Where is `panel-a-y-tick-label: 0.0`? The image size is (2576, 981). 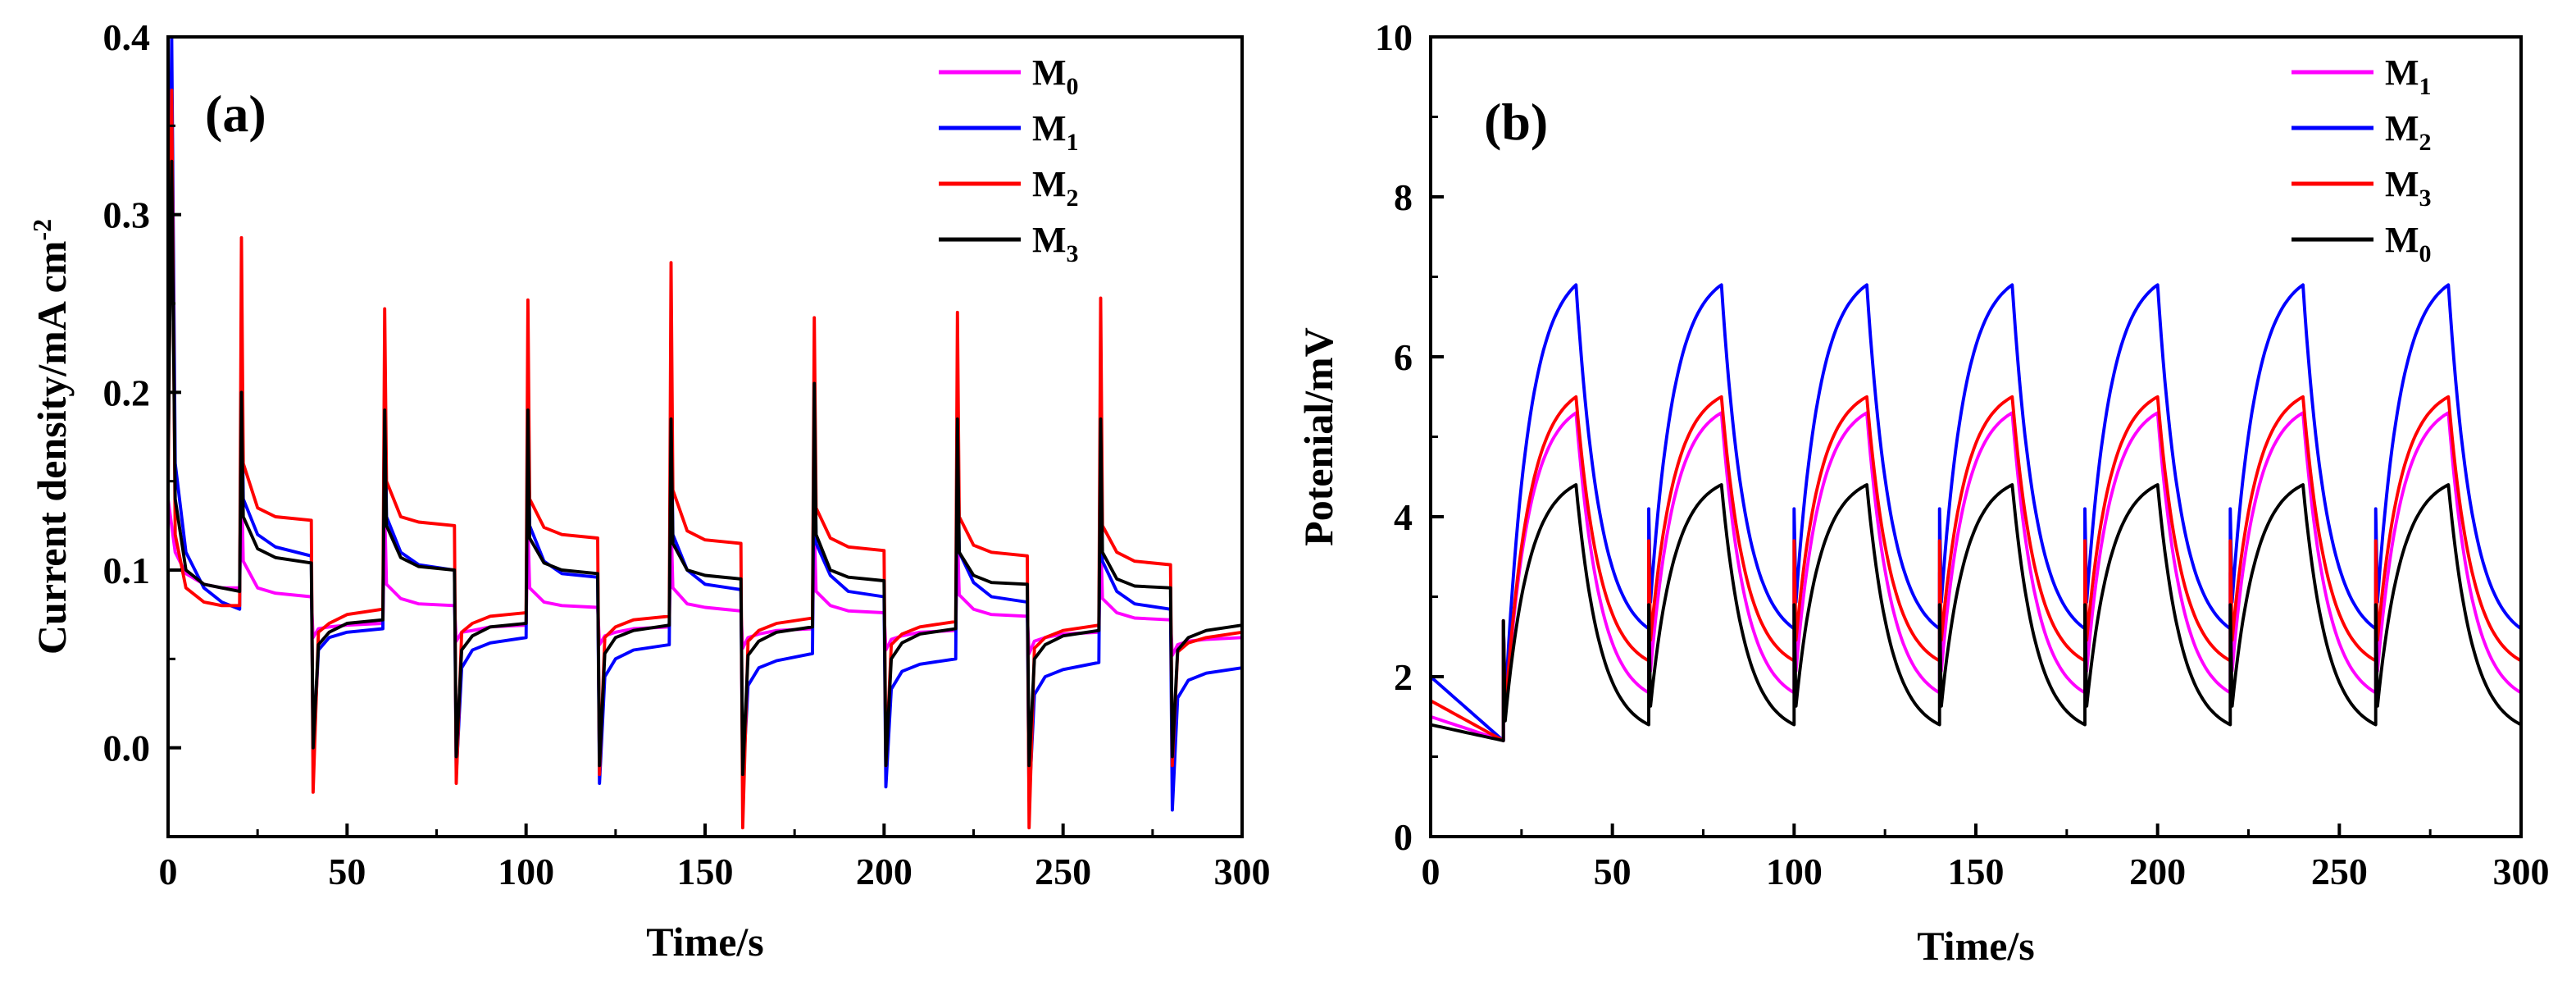
panel-a-y-tick-label: 0.0 is located at coordinates (127, 748).